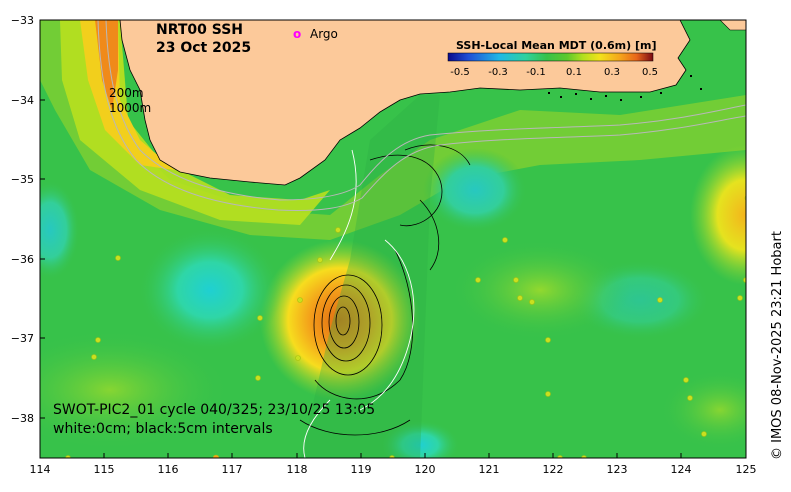 The width and height of the screenshot is (791, 492). Describe the element at coordinates (106, 65) in the screenshot. I see `leeuwin-hot-core` at that location.